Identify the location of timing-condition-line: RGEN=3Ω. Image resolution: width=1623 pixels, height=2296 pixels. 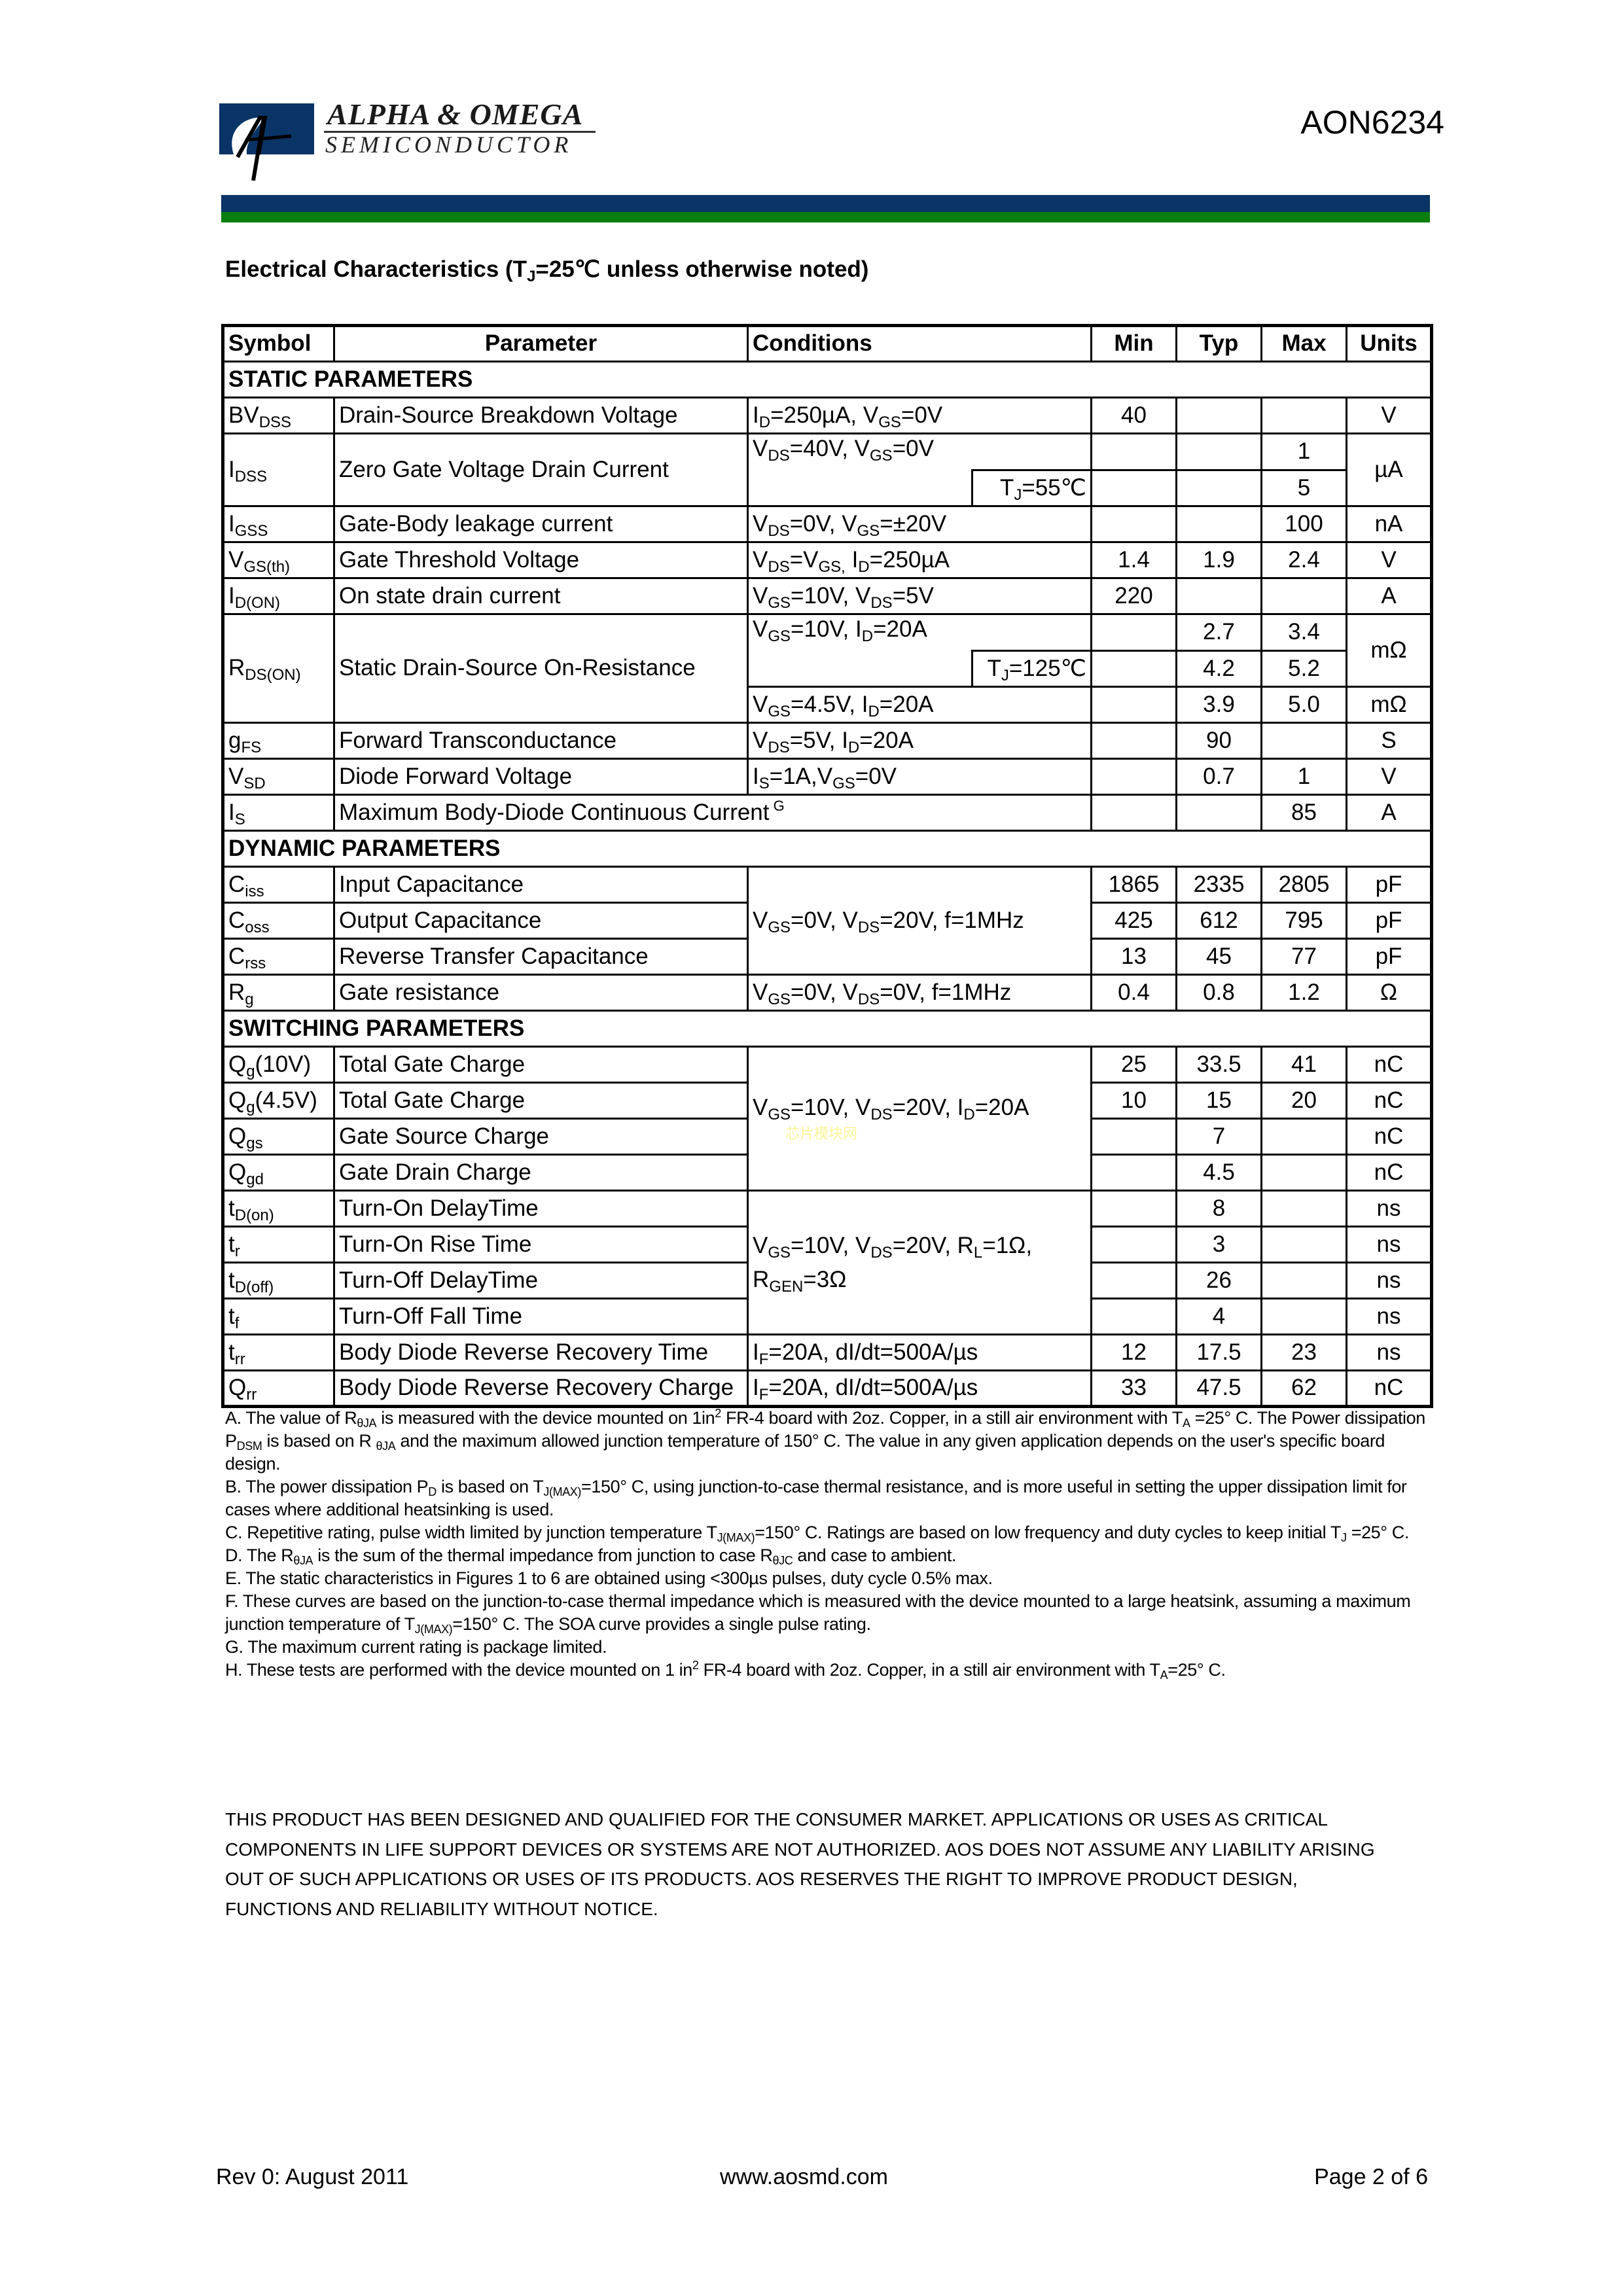
(800, 1281).